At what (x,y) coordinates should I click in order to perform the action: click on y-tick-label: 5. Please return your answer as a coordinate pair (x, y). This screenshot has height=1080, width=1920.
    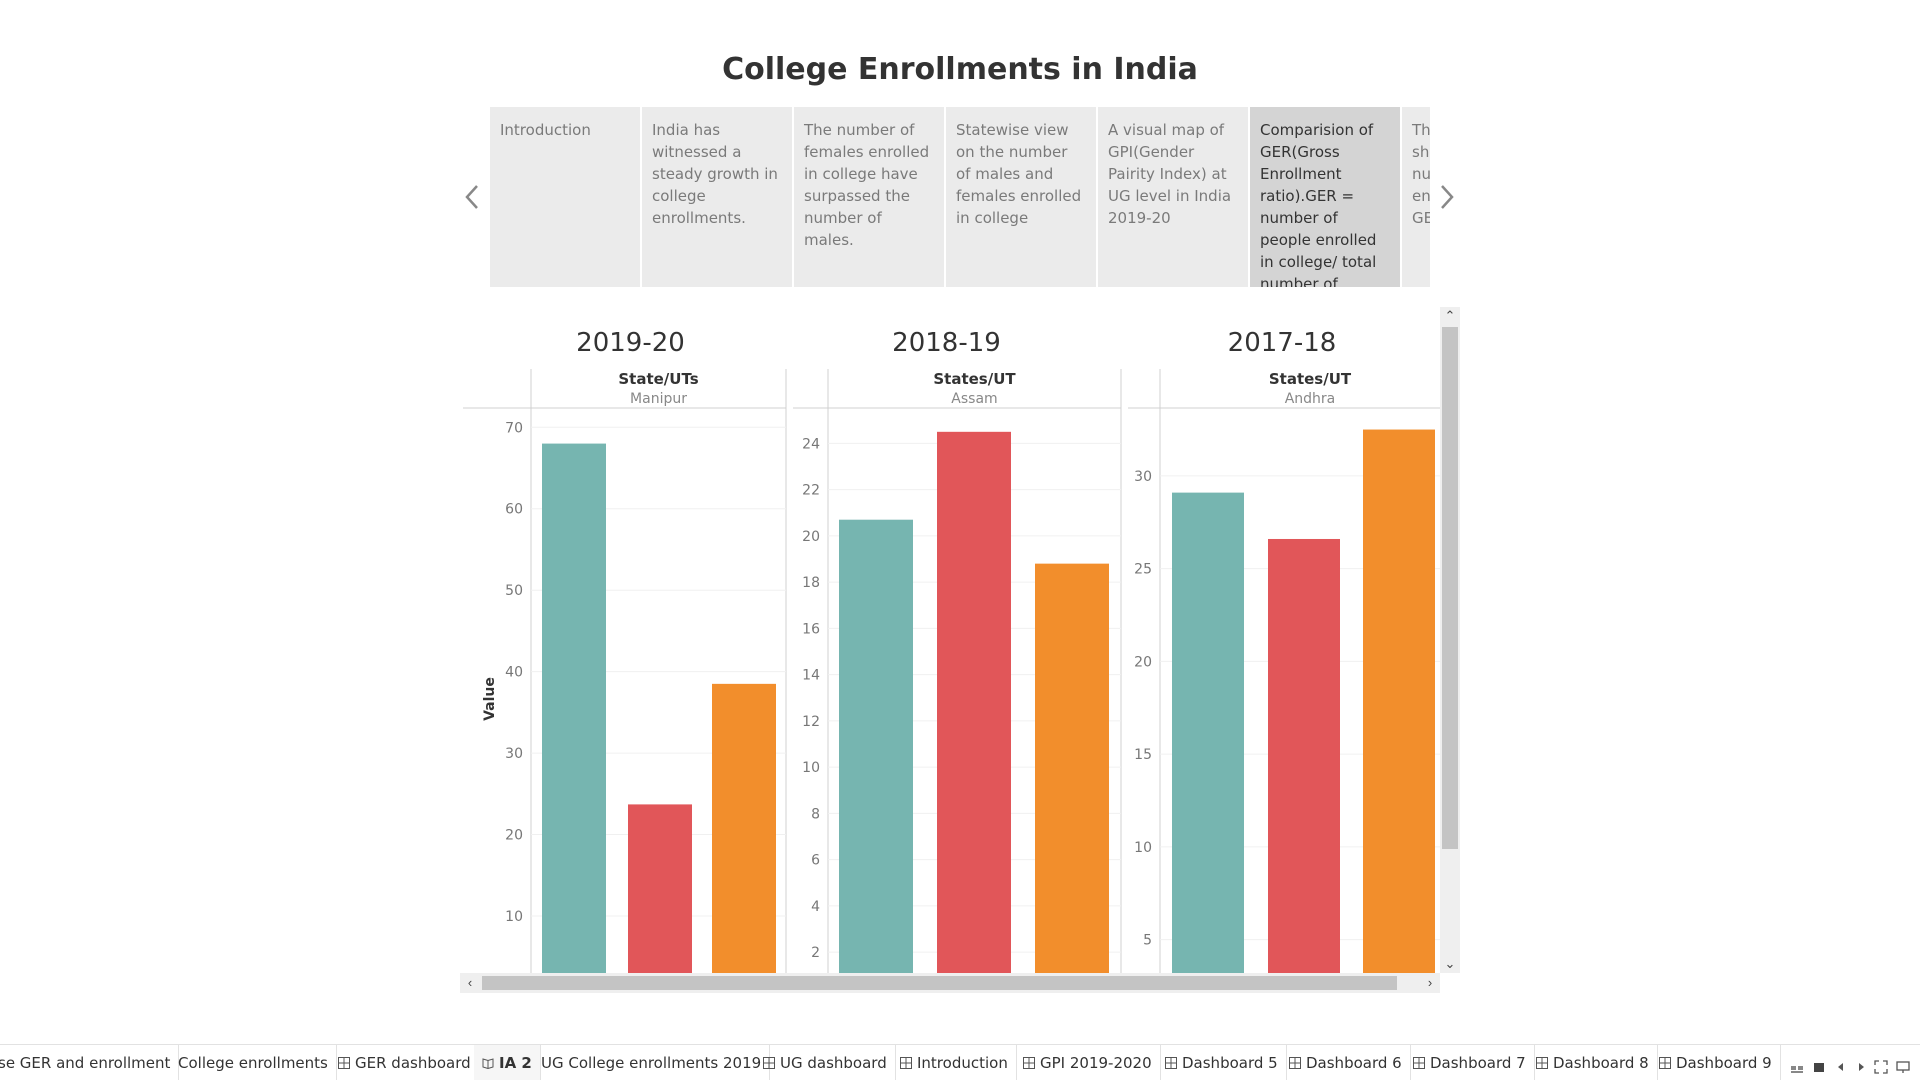
    Looking at the image, I should click on (1147, 941).